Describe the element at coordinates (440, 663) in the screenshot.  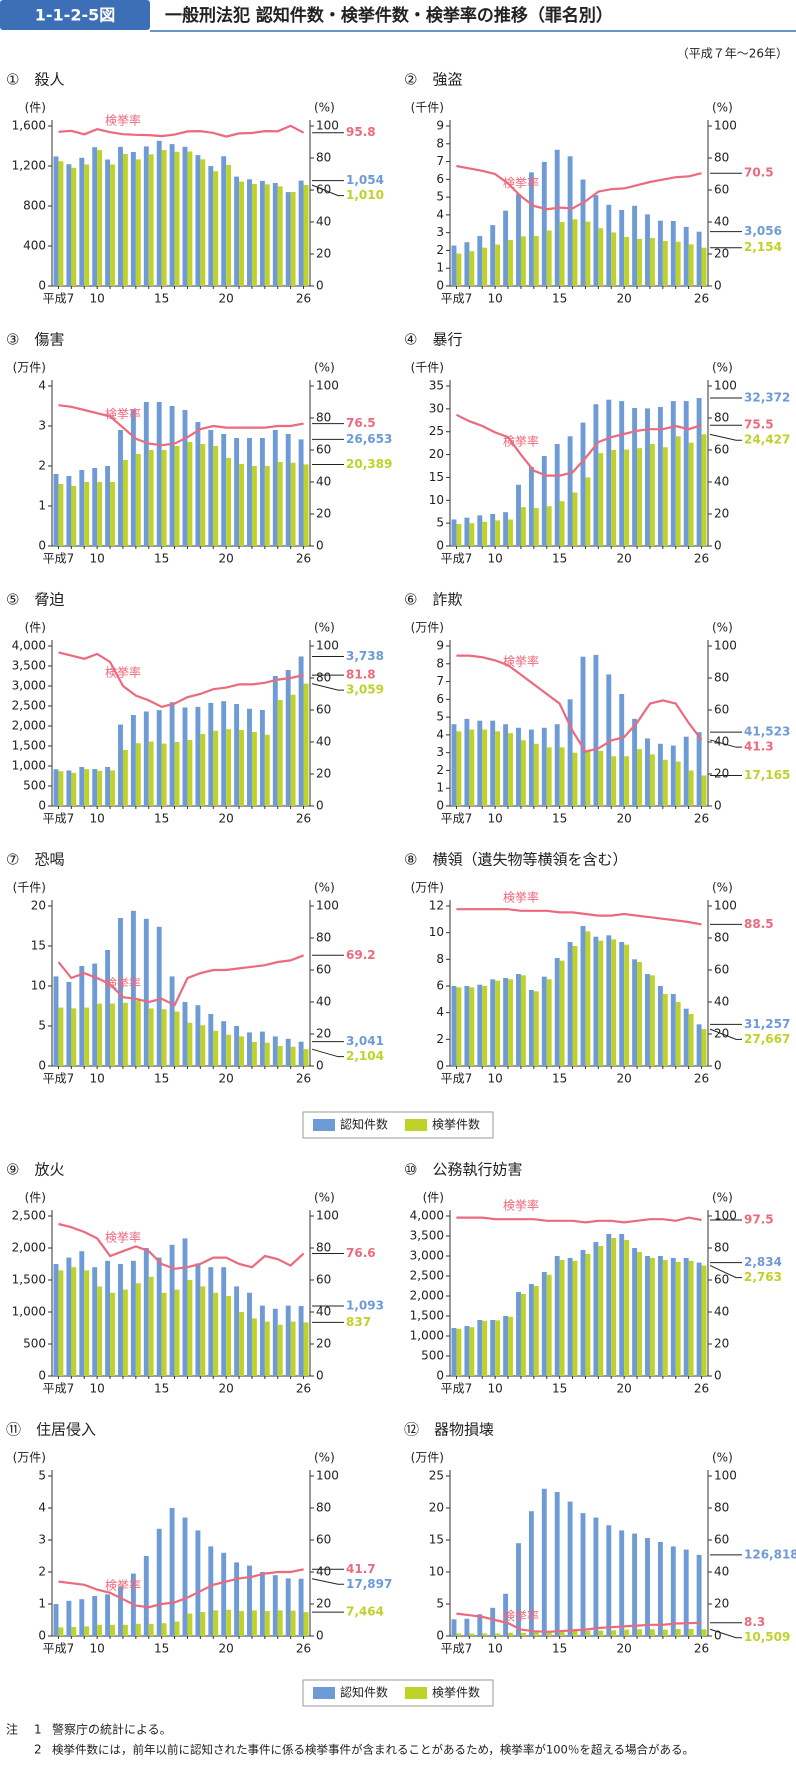
I see `y-tick-label: 8` at that location.